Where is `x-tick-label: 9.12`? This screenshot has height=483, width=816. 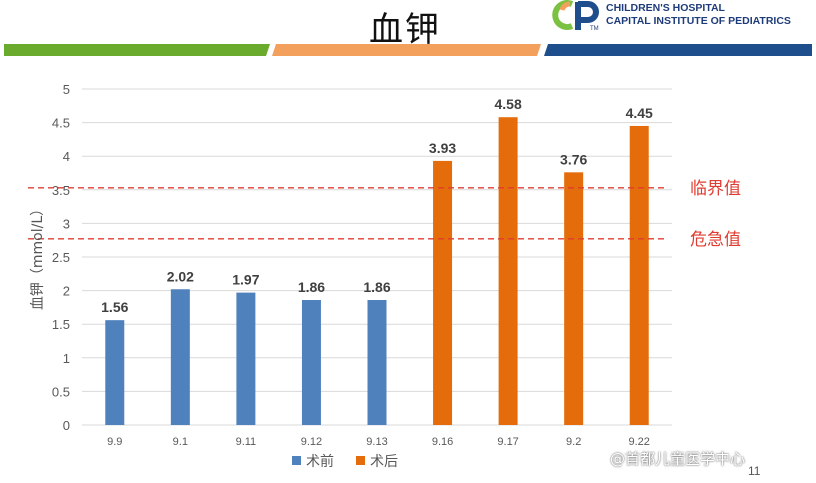
x-tick-label: 9.12 is located at coordinates (311, 442).